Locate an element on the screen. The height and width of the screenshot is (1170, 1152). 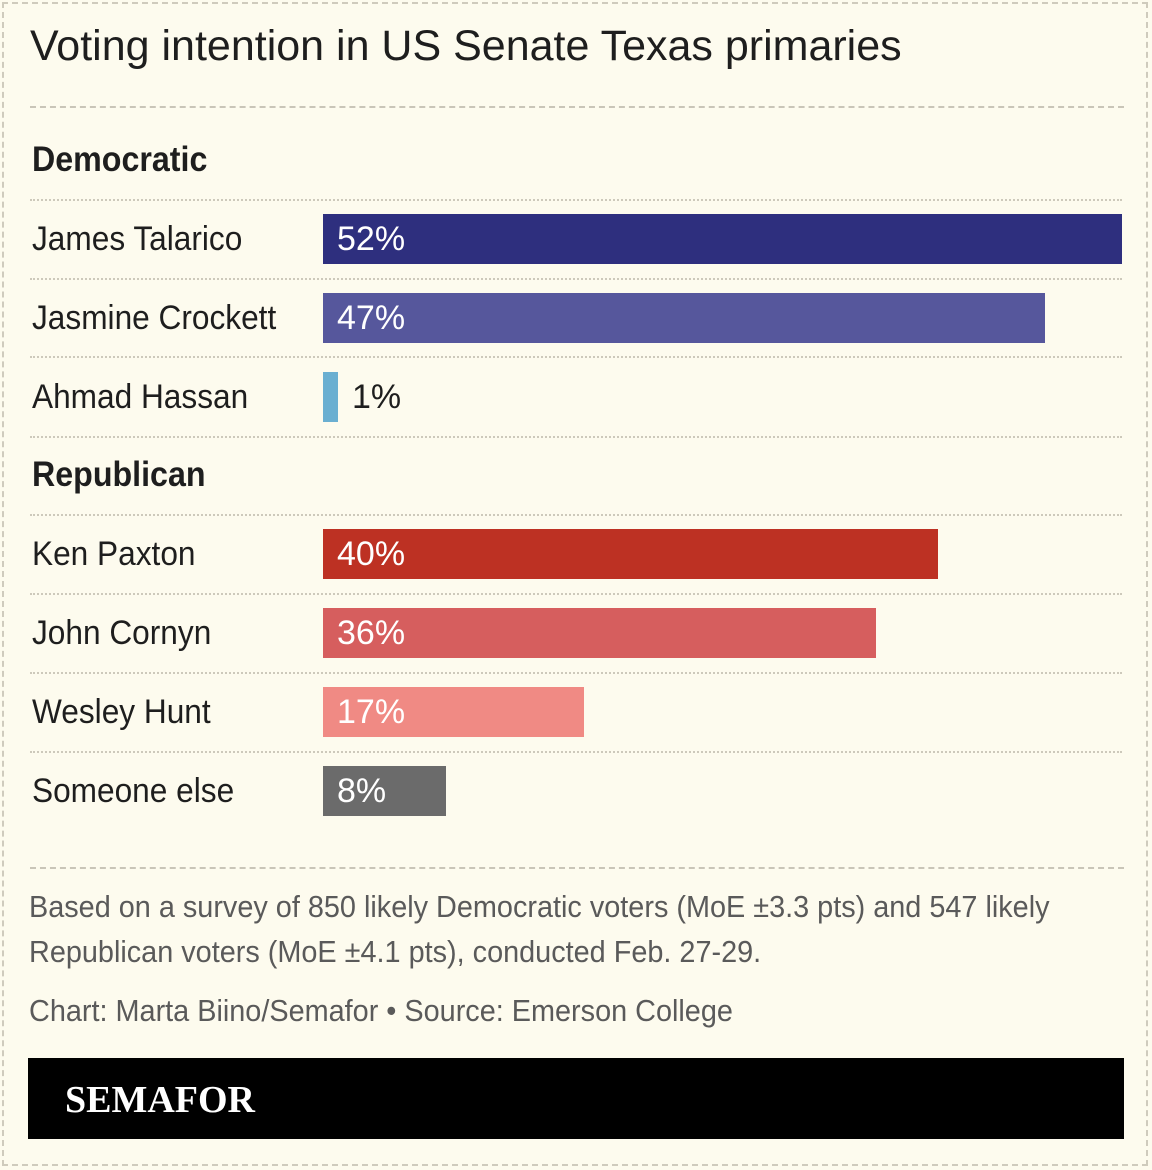
bar-ahmad-hassan is located at coordinates (330, 397).